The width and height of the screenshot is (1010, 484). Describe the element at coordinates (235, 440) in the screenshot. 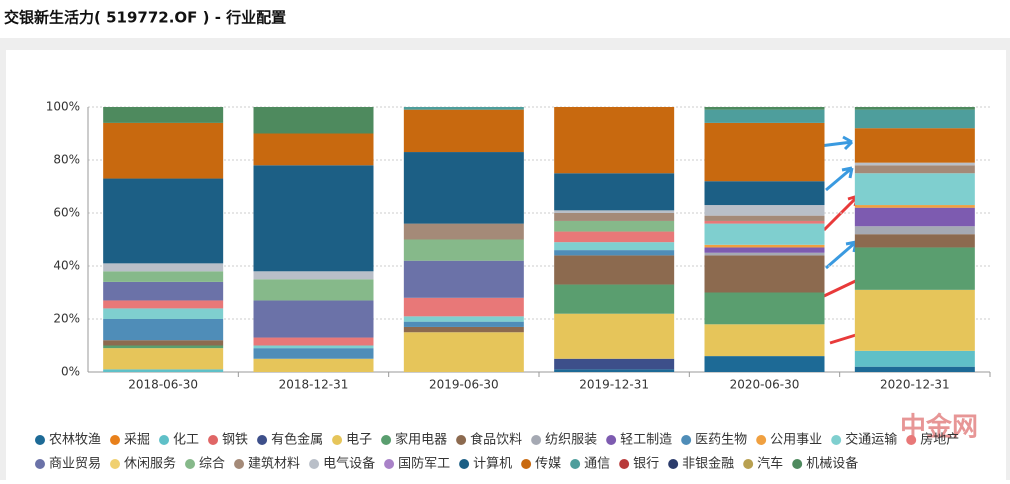

I see `legend-label: 钢铁` at that location.